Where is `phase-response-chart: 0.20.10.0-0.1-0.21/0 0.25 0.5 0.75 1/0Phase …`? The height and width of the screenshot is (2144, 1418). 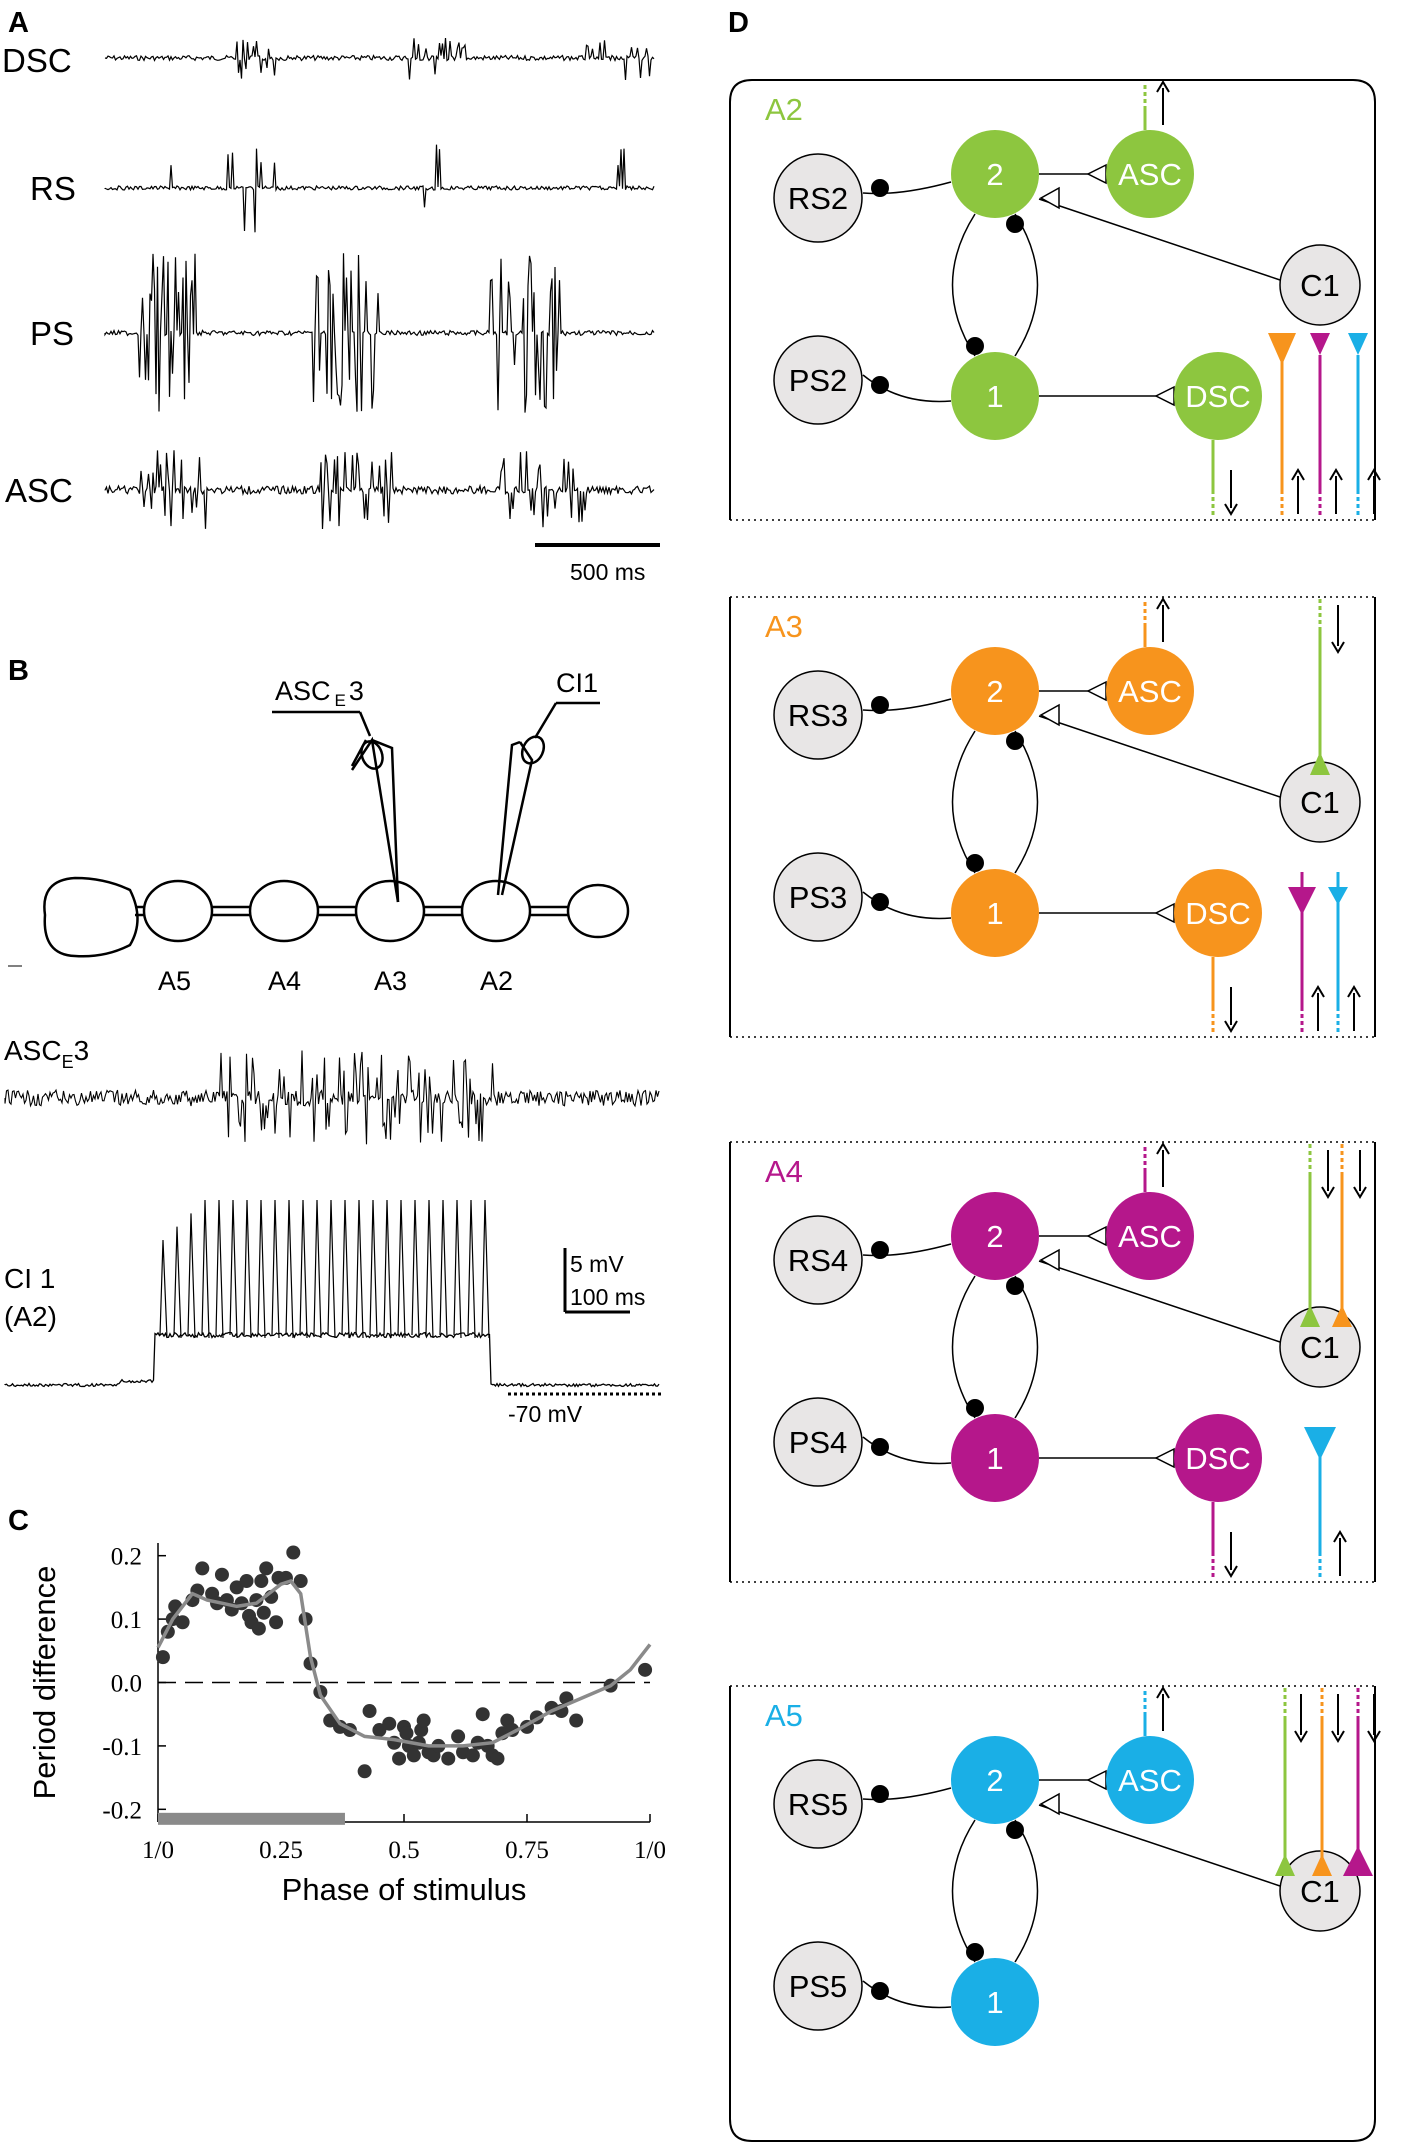 phase-response-chart: 0.20.10.0-0.1-0.21/0 0.25 0.5 0.75 1/0Phase … is located at coordinates (346, 1725).